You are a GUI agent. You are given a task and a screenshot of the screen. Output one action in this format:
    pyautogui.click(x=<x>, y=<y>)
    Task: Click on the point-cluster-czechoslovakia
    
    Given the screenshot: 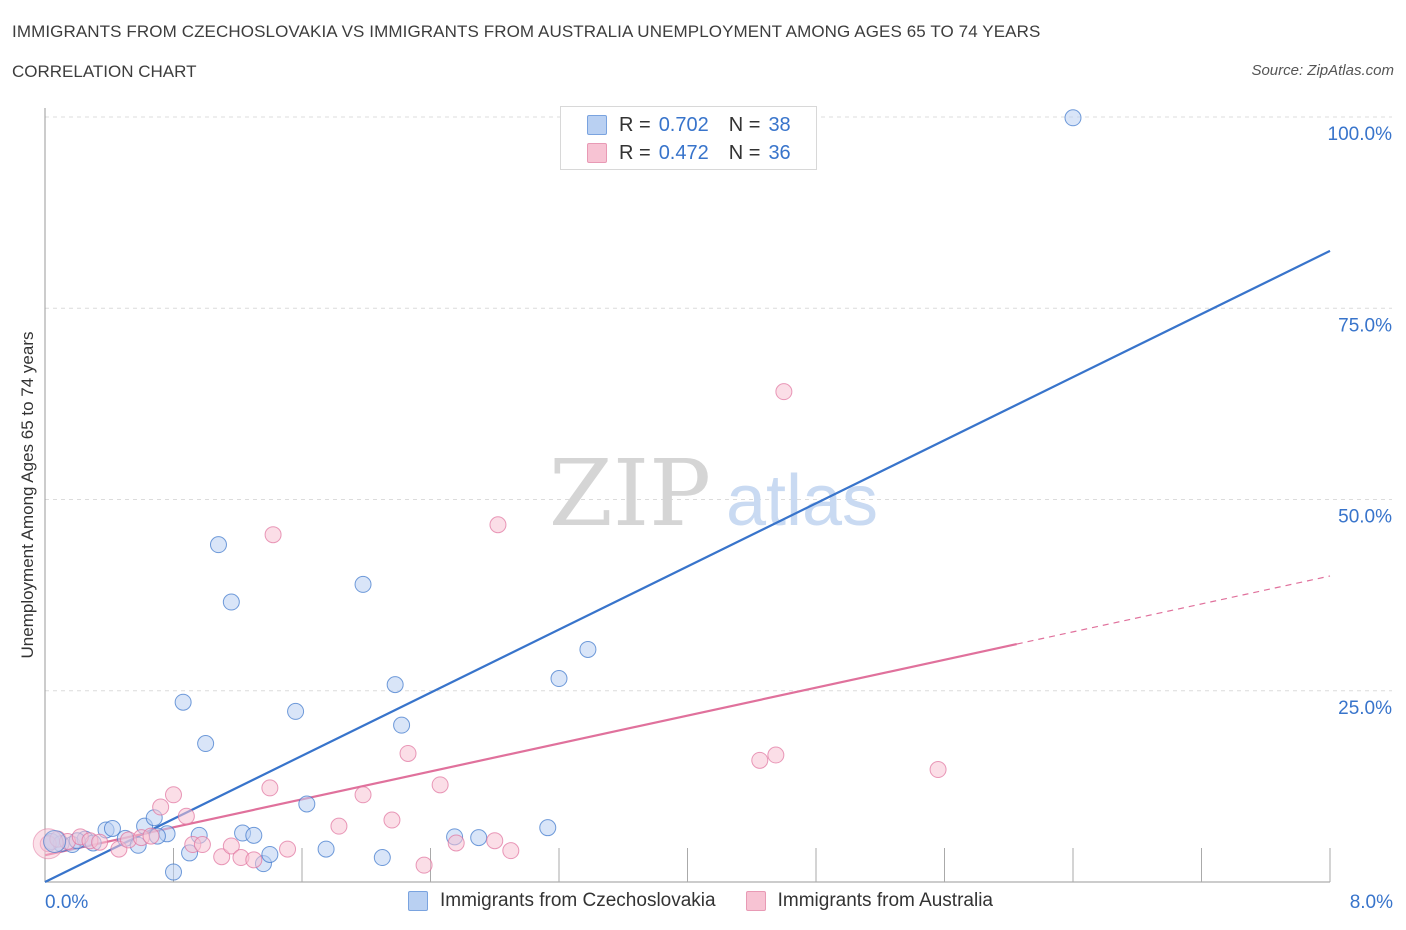 What is the action you would take?
    pyautogui.click(x=55, y=841)
    